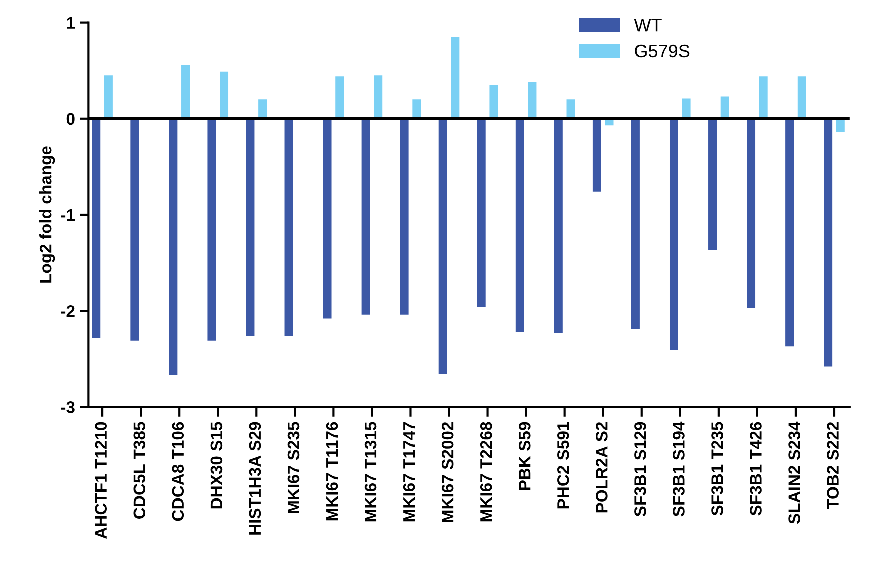 This screenshot has height=585, width=878. What do you see at coordinates (524, 456) in the screenshot?
I see `x-tick-label: PBK S59` at bounding box center [524, 456].